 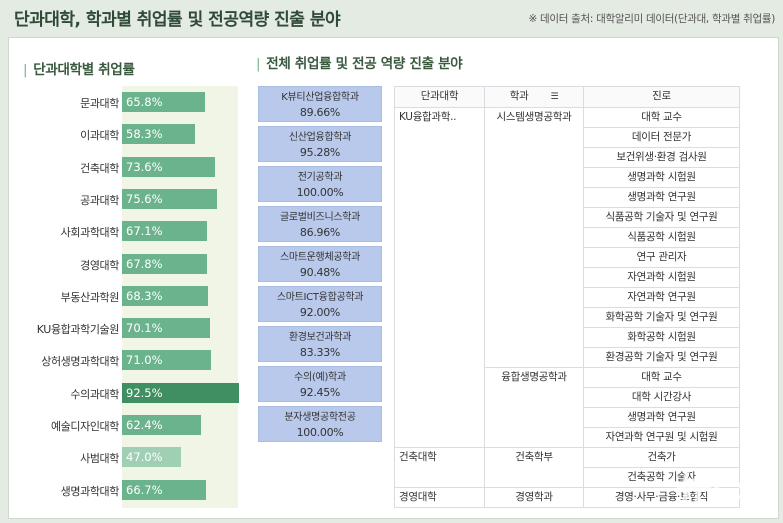 What do you see at coordinates (144, 489) in the screenshot?
I see `bar-value-label: 66.7%` at bounding box center [144, 489].